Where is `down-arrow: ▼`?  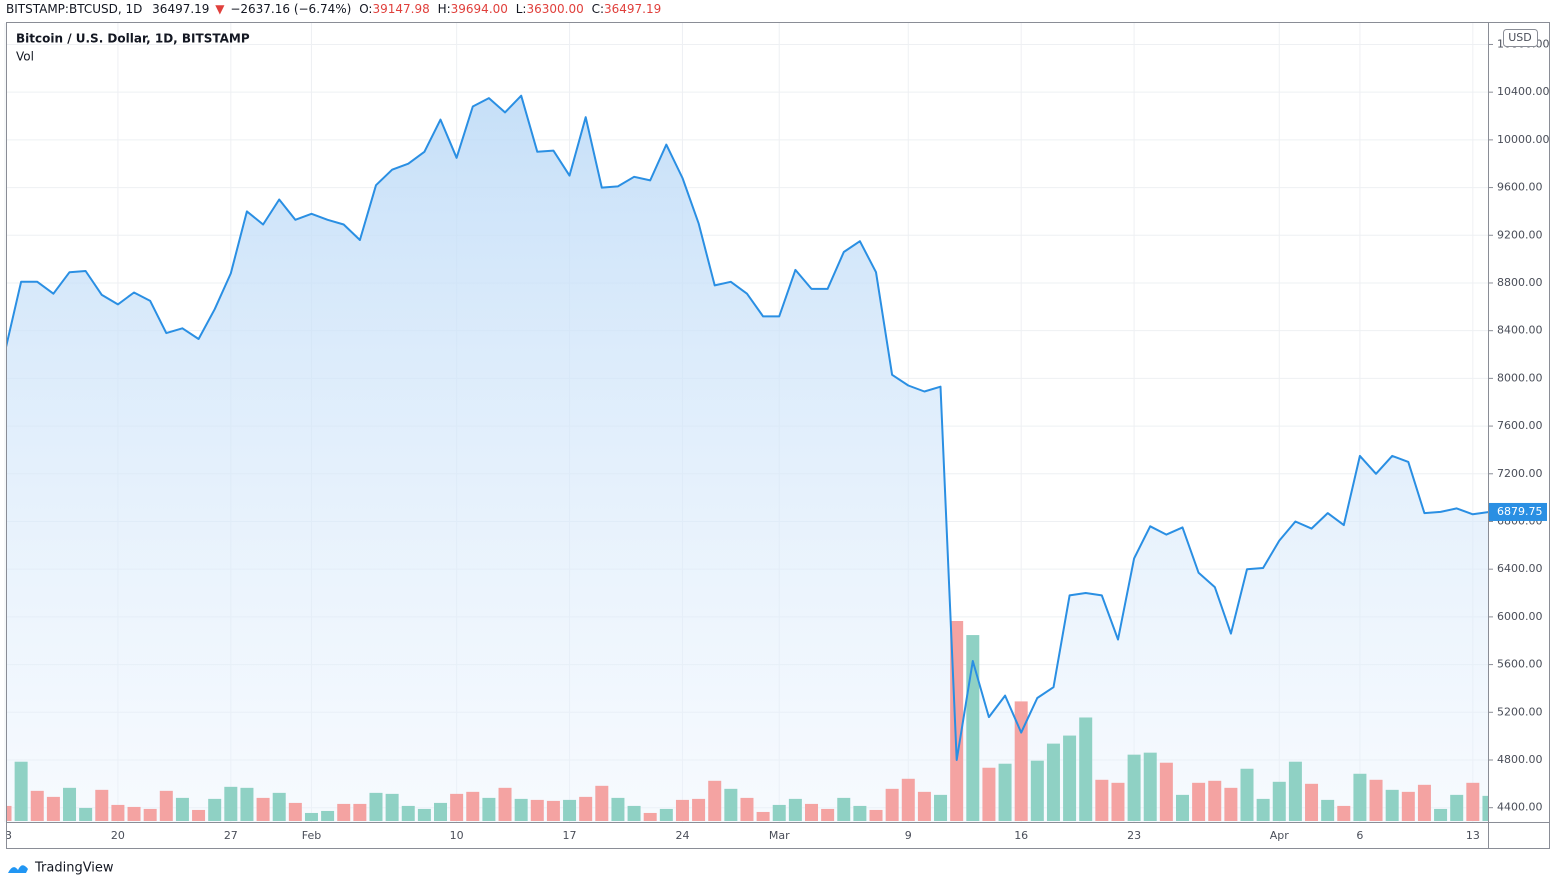 down-arrow: ▼ is located at coordinates (220, 9).